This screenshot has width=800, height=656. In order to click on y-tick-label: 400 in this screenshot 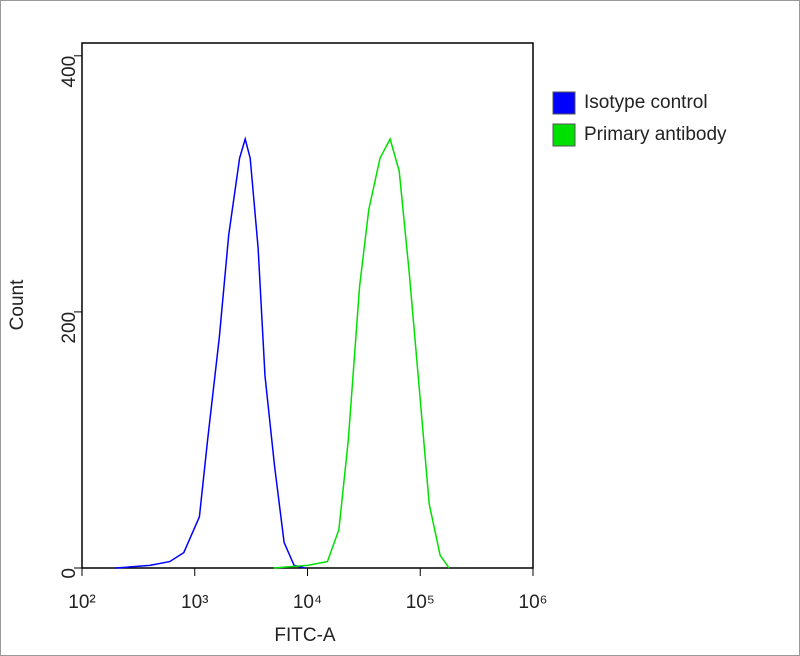, I will do `click(69, 72)`.